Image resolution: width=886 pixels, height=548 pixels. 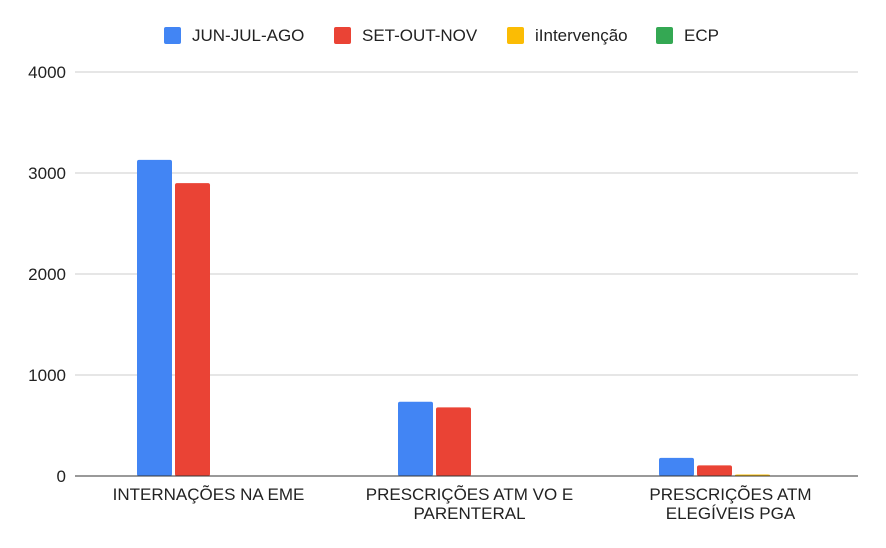 I want to click on x-category-label: ELEGÍVEIS PGA, so click(x=731, y=513).